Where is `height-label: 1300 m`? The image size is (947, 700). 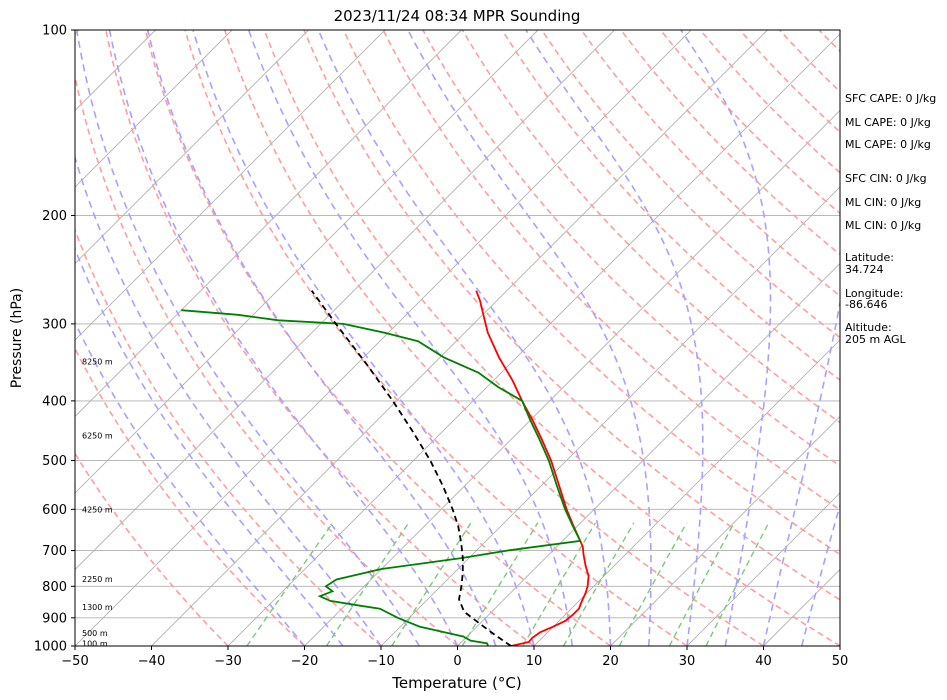
height-label: 1300 m is located at coordinates (97, 607).